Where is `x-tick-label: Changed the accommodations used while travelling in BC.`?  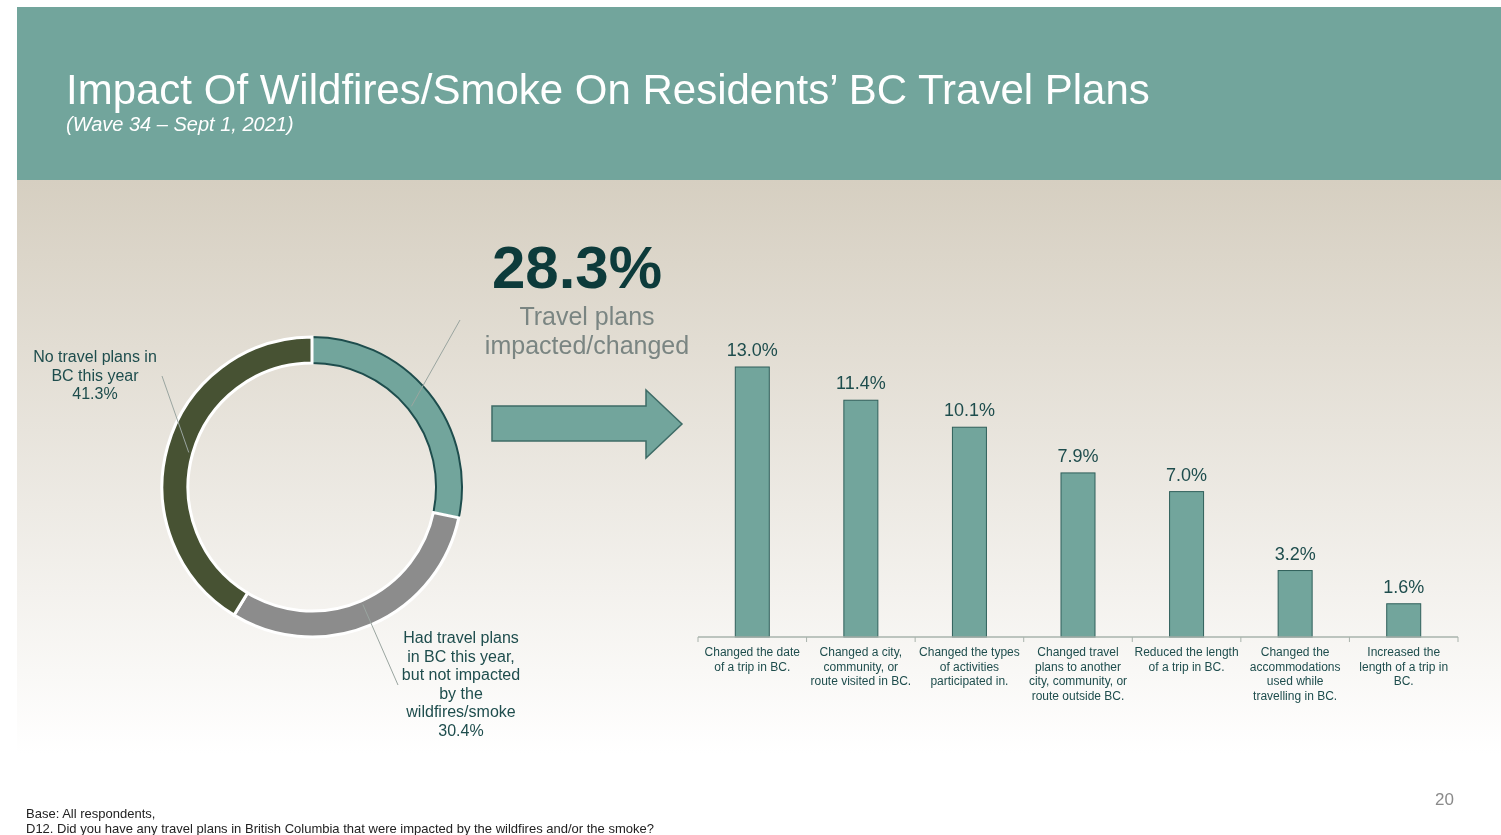
x-tick-label: Changed the accommodations used while travelling in BC. is located at coordinates (1295, 674).